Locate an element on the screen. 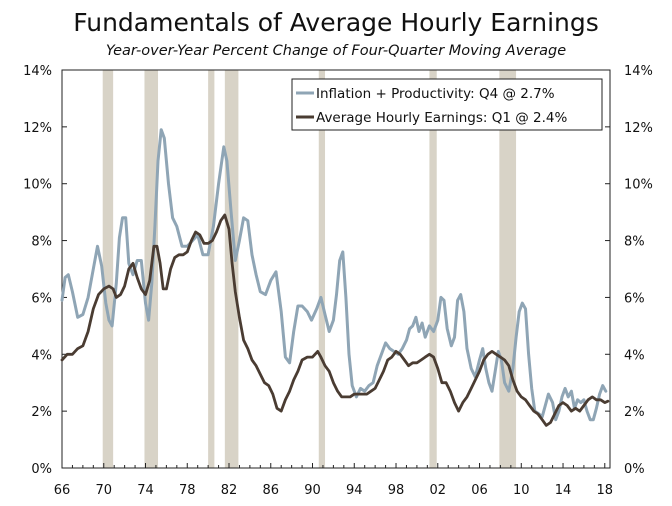 The height and width of the screenshot is (506, 672). y-tick-label-right: 8% is located at coordinates (634, 242).